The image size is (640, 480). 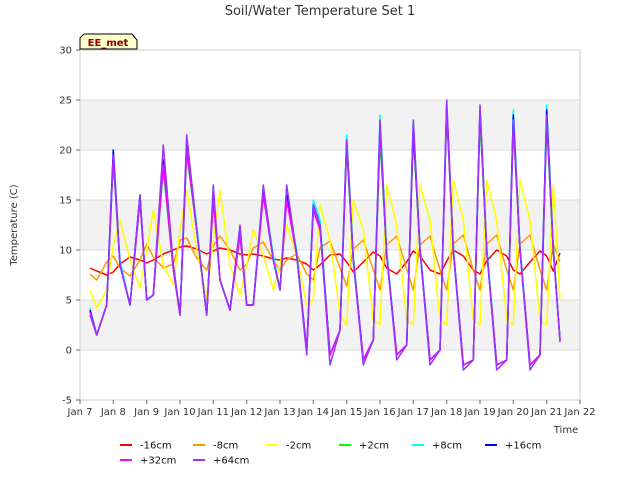 I want to click on legend-label: -16cm, so click(x=156, y=446).